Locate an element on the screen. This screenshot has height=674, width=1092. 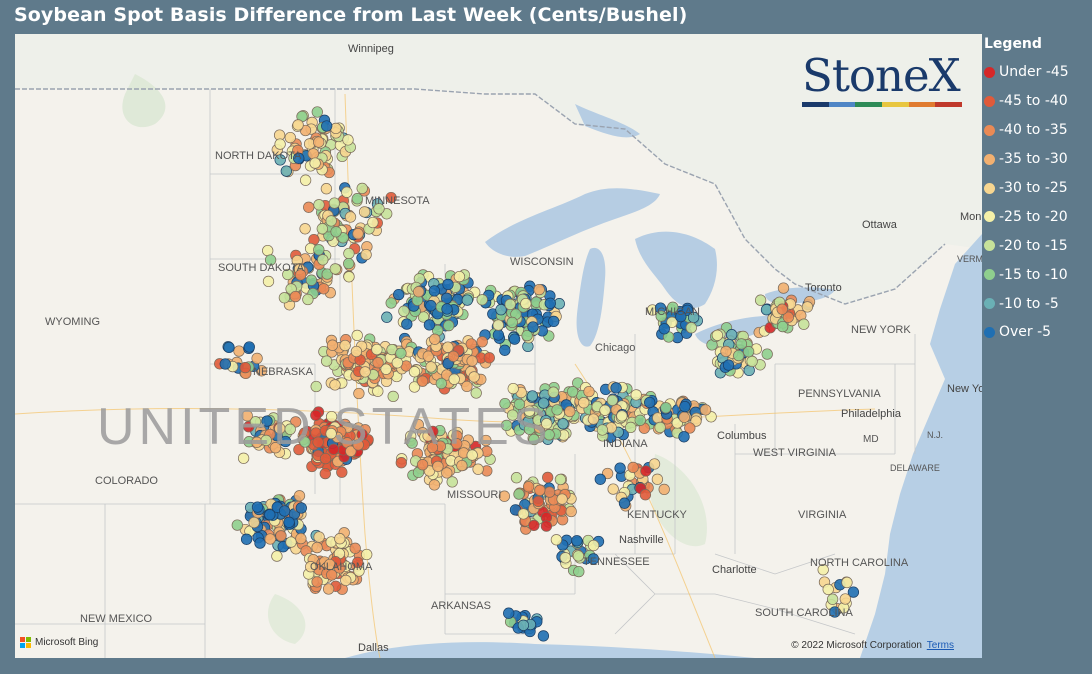
legend-item: -15 to -10 is located at coordinates (1038, 274).